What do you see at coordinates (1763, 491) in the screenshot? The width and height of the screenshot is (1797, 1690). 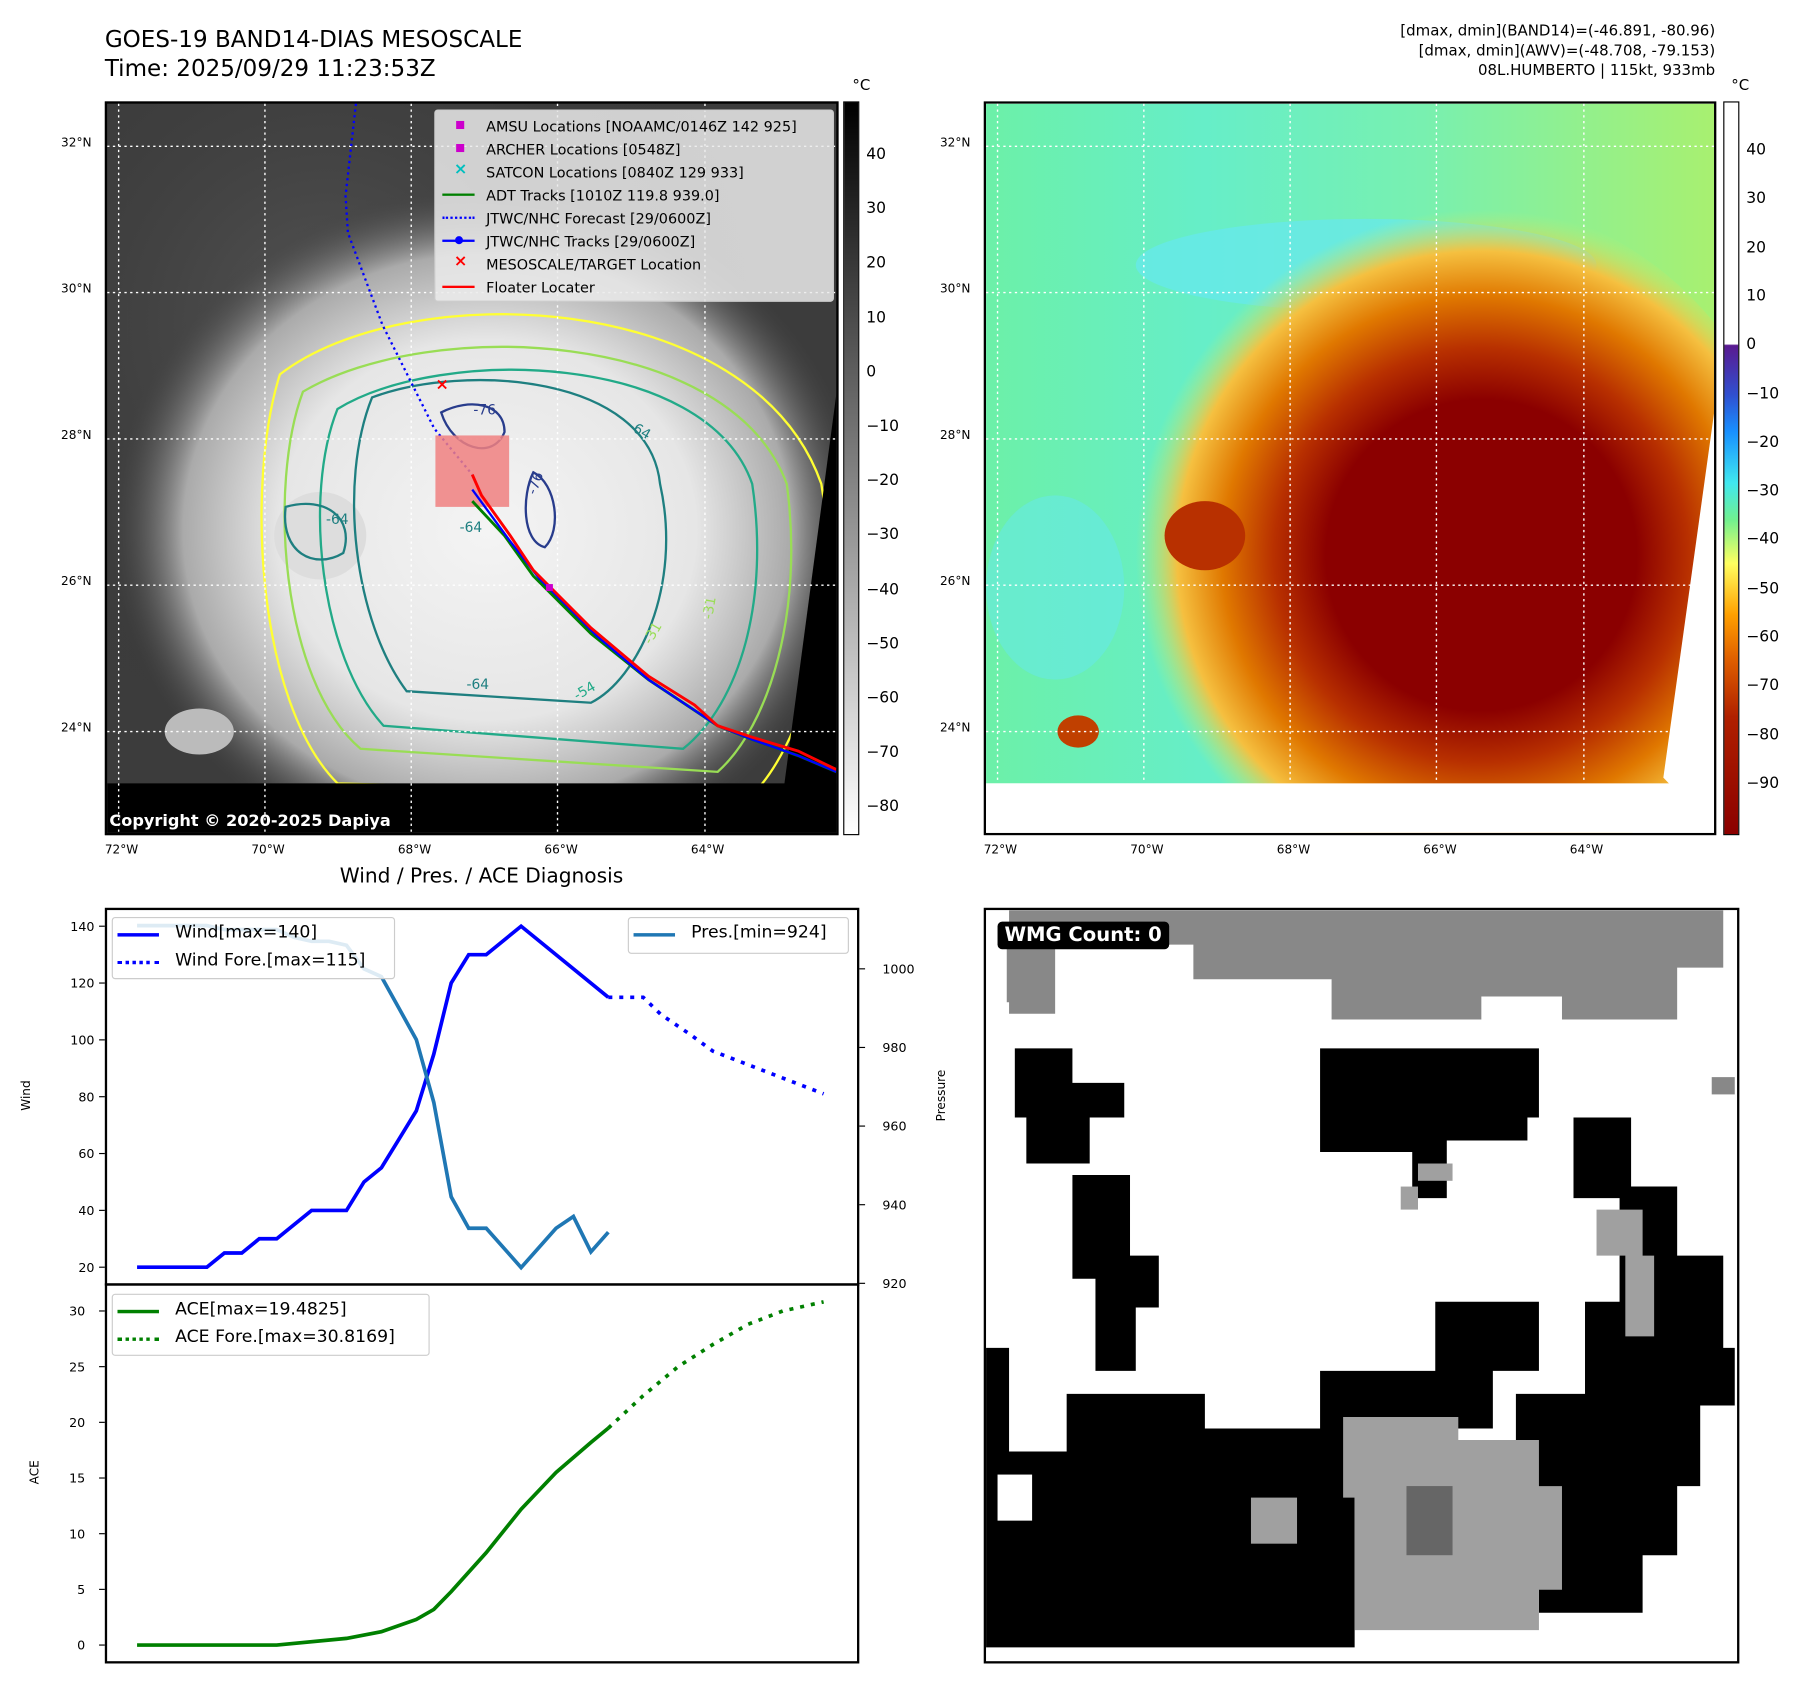 I see `awv-colorbar-tick: −30` at bounding box center [1763, 491].